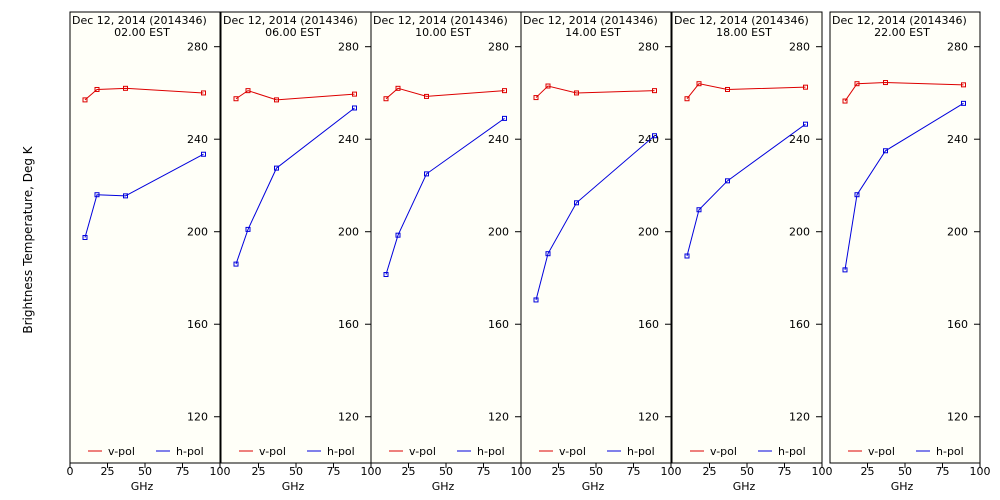 This screenshot has height=500, width=1000. I want to click on x-tick-label: 0, so click(70, 471).